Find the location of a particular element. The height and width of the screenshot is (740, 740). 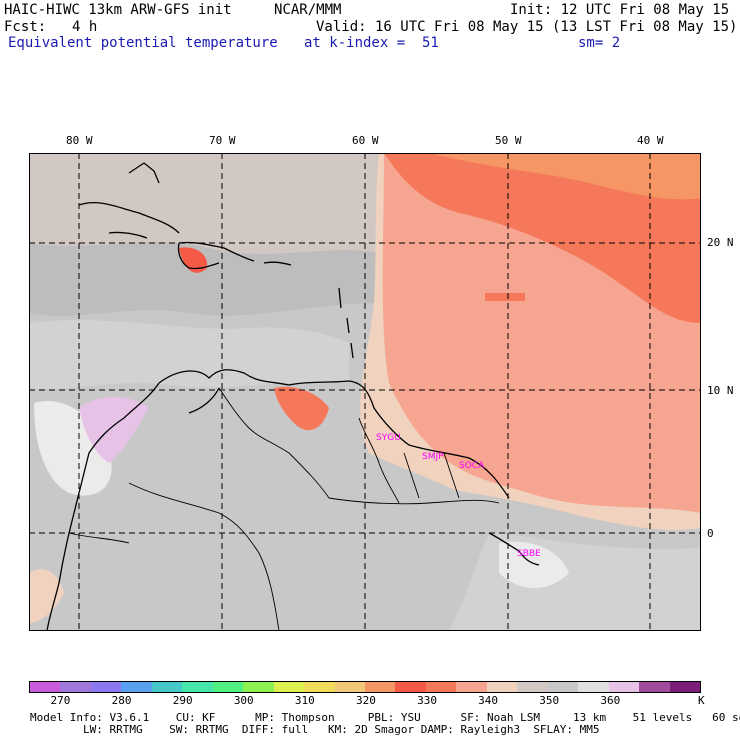

white-patch-east is located at coordinates (534, 564).